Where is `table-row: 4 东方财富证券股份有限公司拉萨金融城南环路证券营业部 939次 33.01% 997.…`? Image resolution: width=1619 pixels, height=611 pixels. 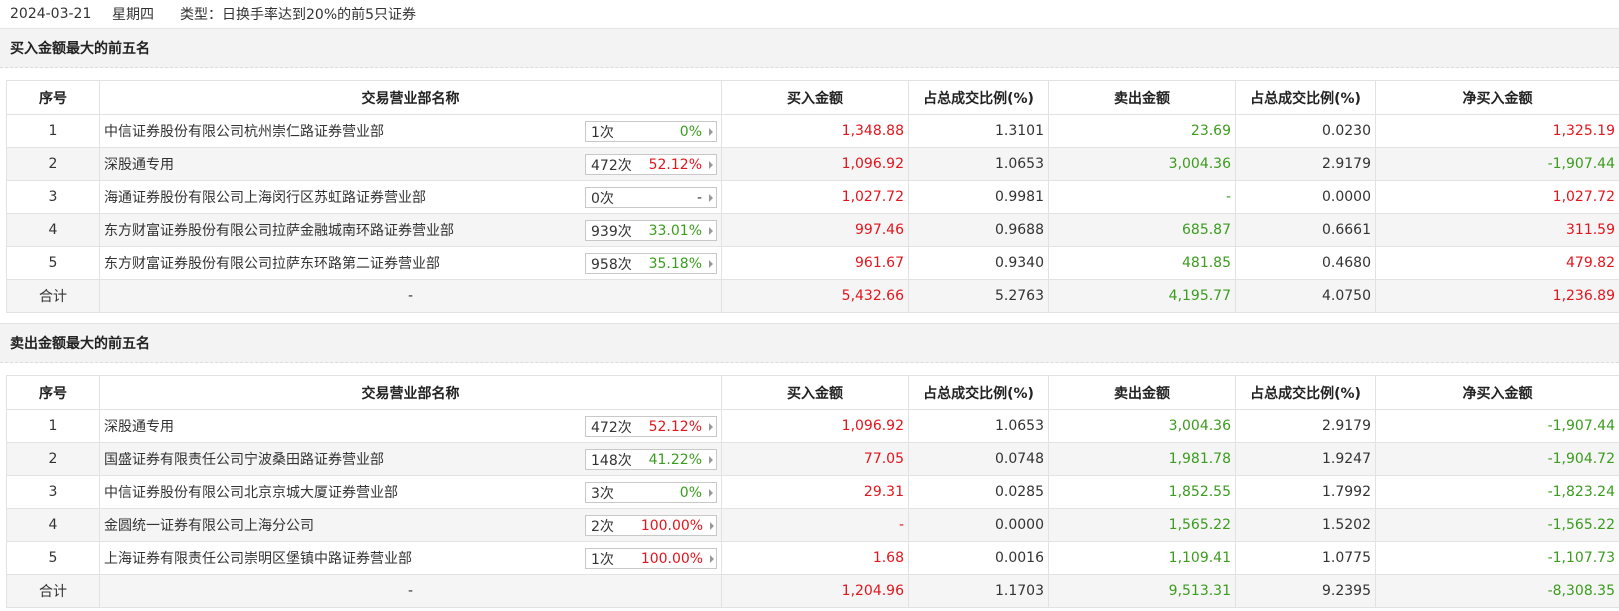 table-row: 4 东方财富证券股份有限公司拉萨金融城南环路证券营业部 939次 33.01% 997.… is located at coordinates (812, 230).